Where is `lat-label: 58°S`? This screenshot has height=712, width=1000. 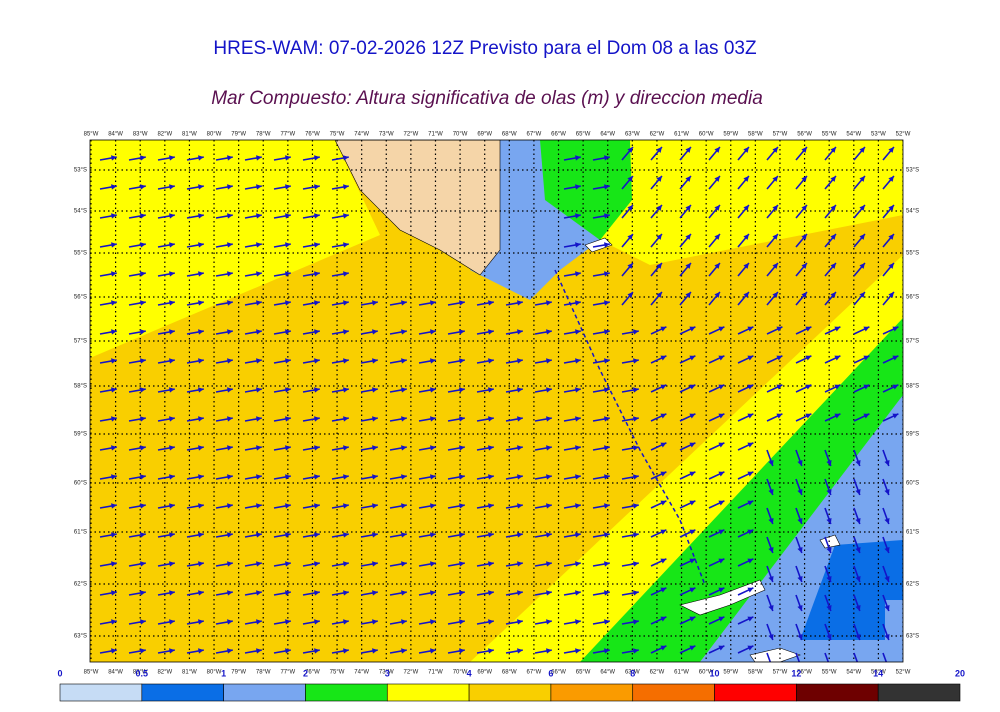
lat-label: 58°S is located at coordinates (80, 387).